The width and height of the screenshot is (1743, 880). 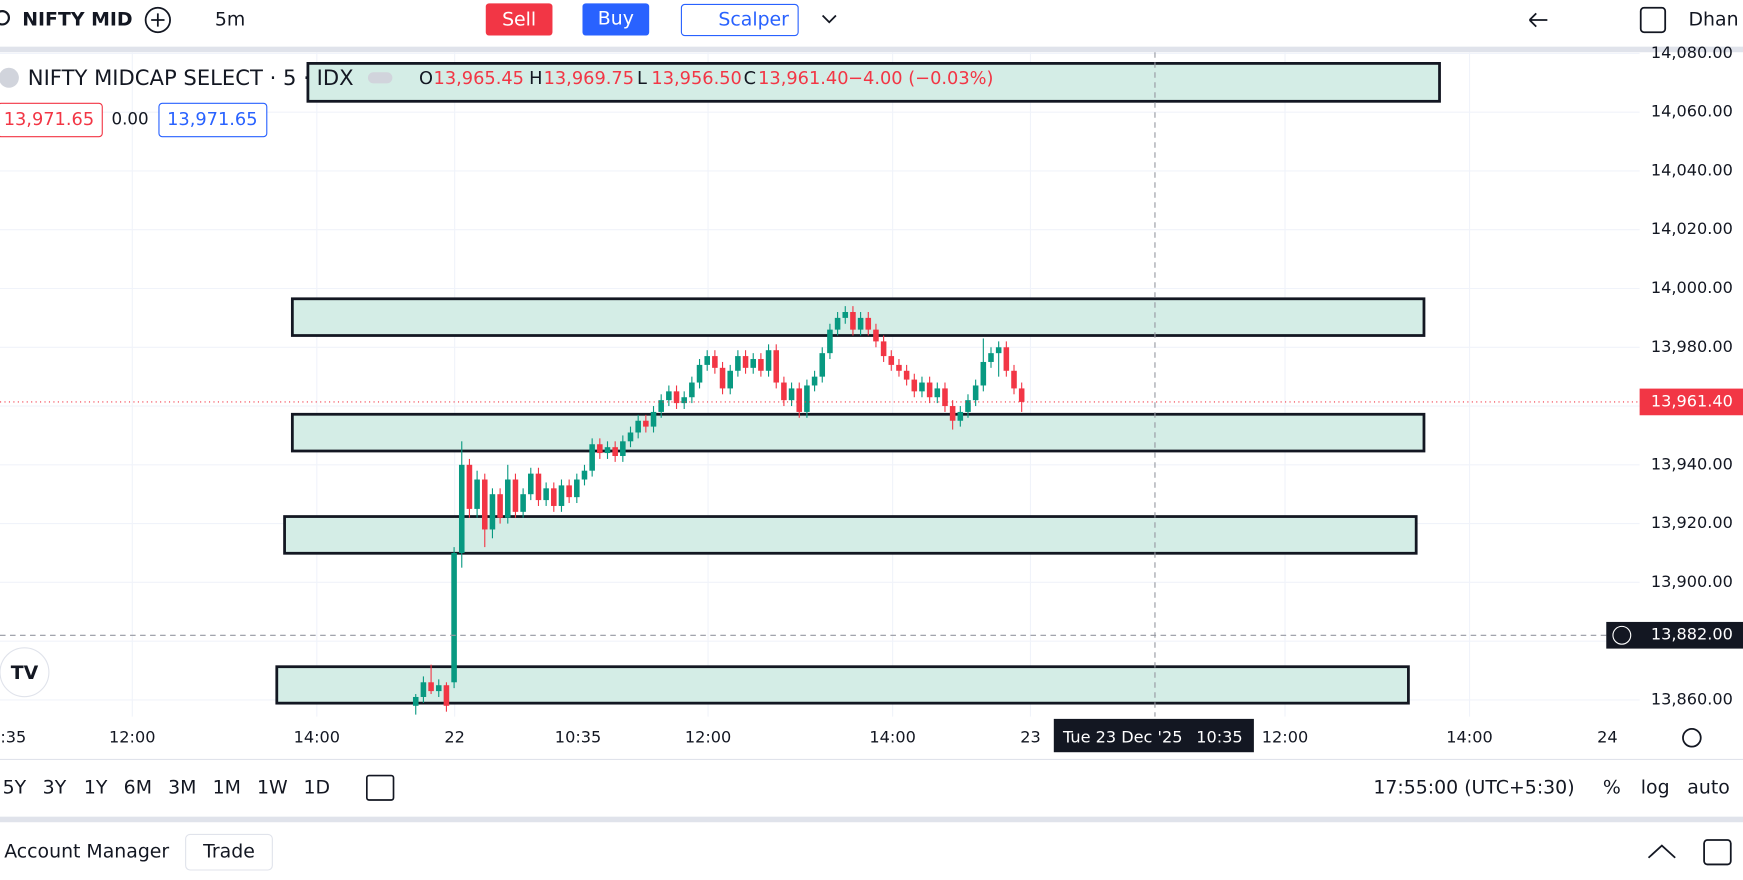 I want to click on symbol-logo, so click(x=9, y=77).